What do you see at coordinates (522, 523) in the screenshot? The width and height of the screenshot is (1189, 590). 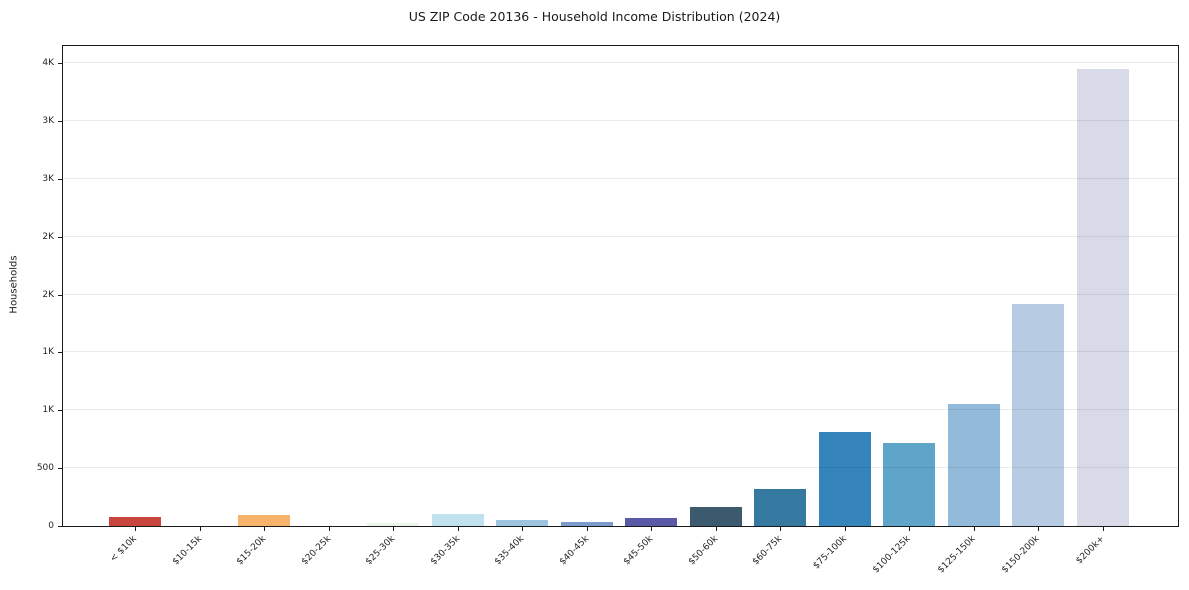 I see `bar-$35-40k` at bounding box center [522, 523].